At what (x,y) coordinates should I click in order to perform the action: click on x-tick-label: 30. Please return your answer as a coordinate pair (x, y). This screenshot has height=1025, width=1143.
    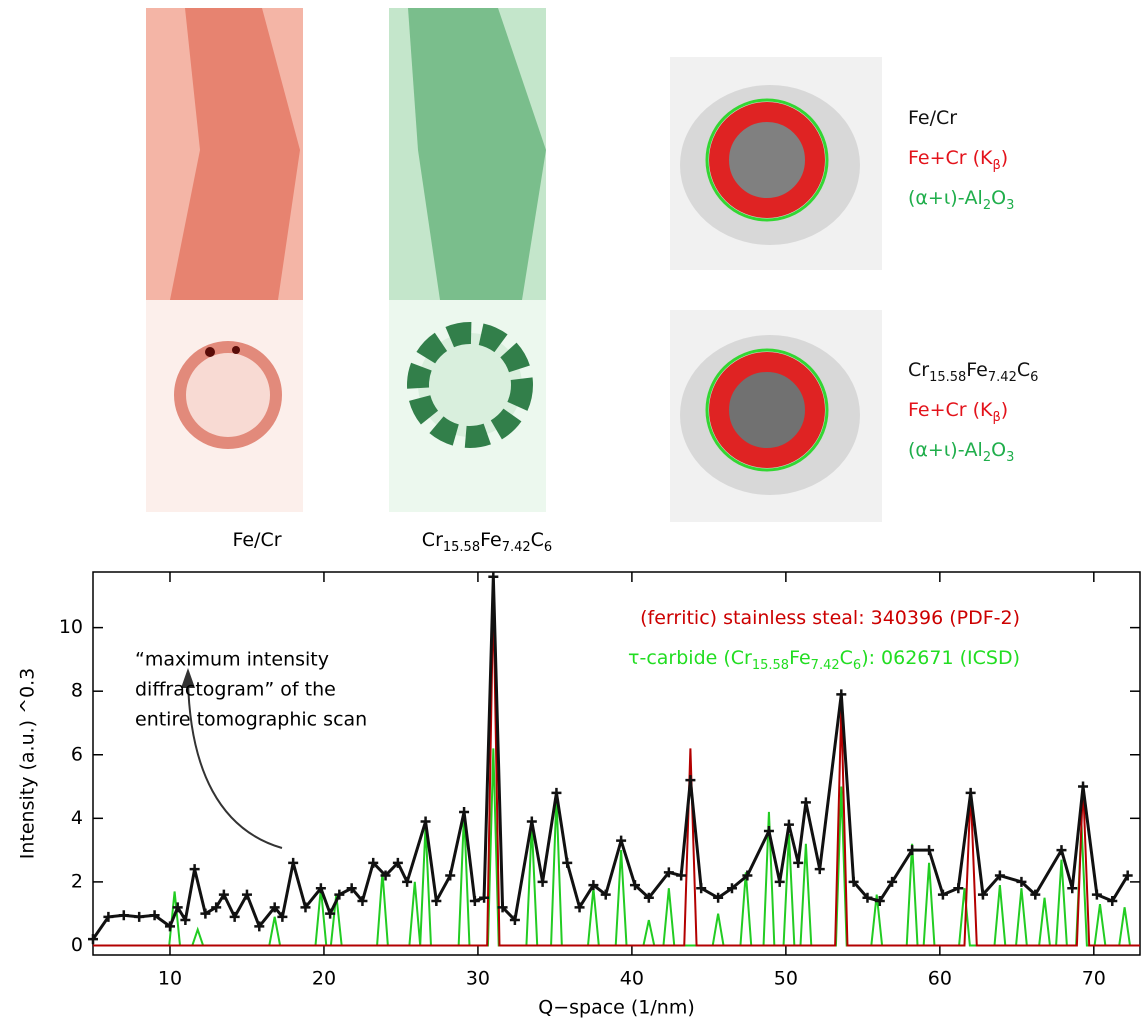
    Looking at the image, I should click on (478, 979).